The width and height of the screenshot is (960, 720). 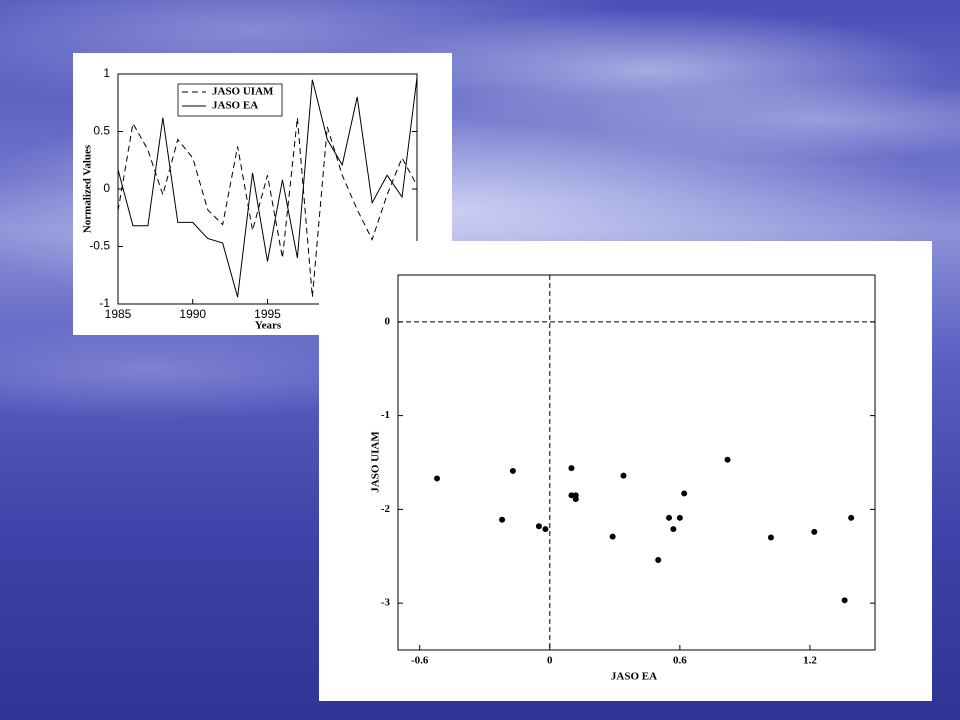 I want to click on y-axis-label: Normalized Values, so click(x=88, y=188).